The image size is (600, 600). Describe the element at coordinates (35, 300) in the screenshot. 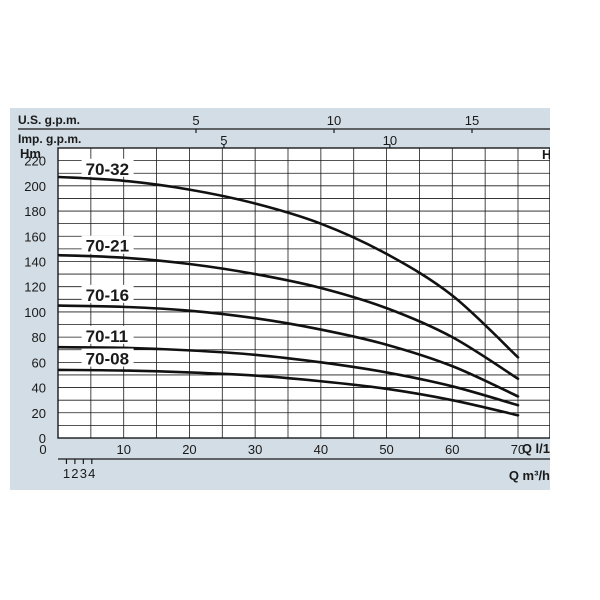

I see `y-axis-ticks: 0 20 40 60 80 100 120 140 160 180 200 220` at that location.